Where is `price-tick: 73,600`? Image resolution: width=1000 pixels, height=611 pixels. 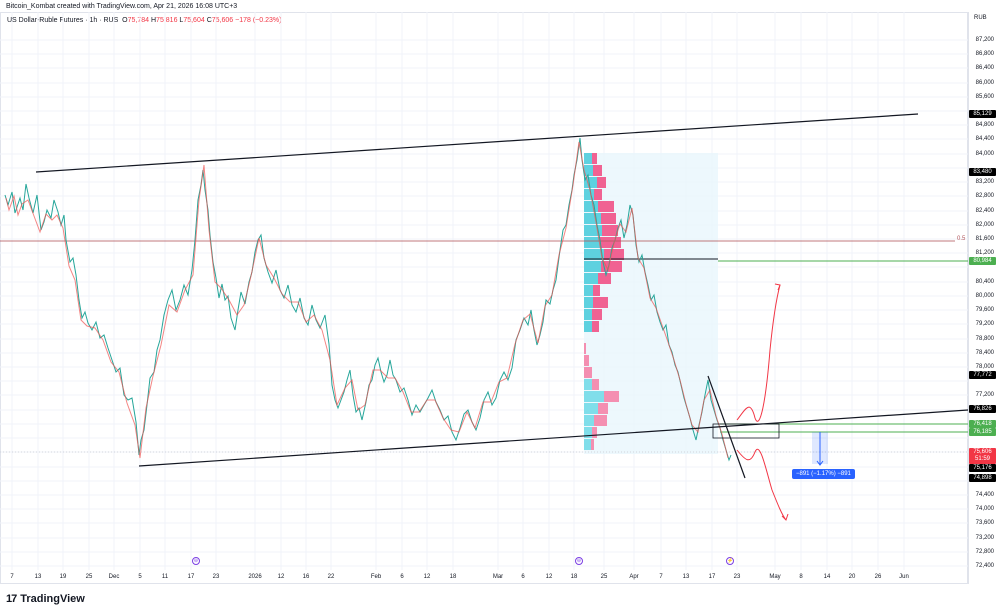 price-tick: 73,600 is located at coordinates (984, 523).